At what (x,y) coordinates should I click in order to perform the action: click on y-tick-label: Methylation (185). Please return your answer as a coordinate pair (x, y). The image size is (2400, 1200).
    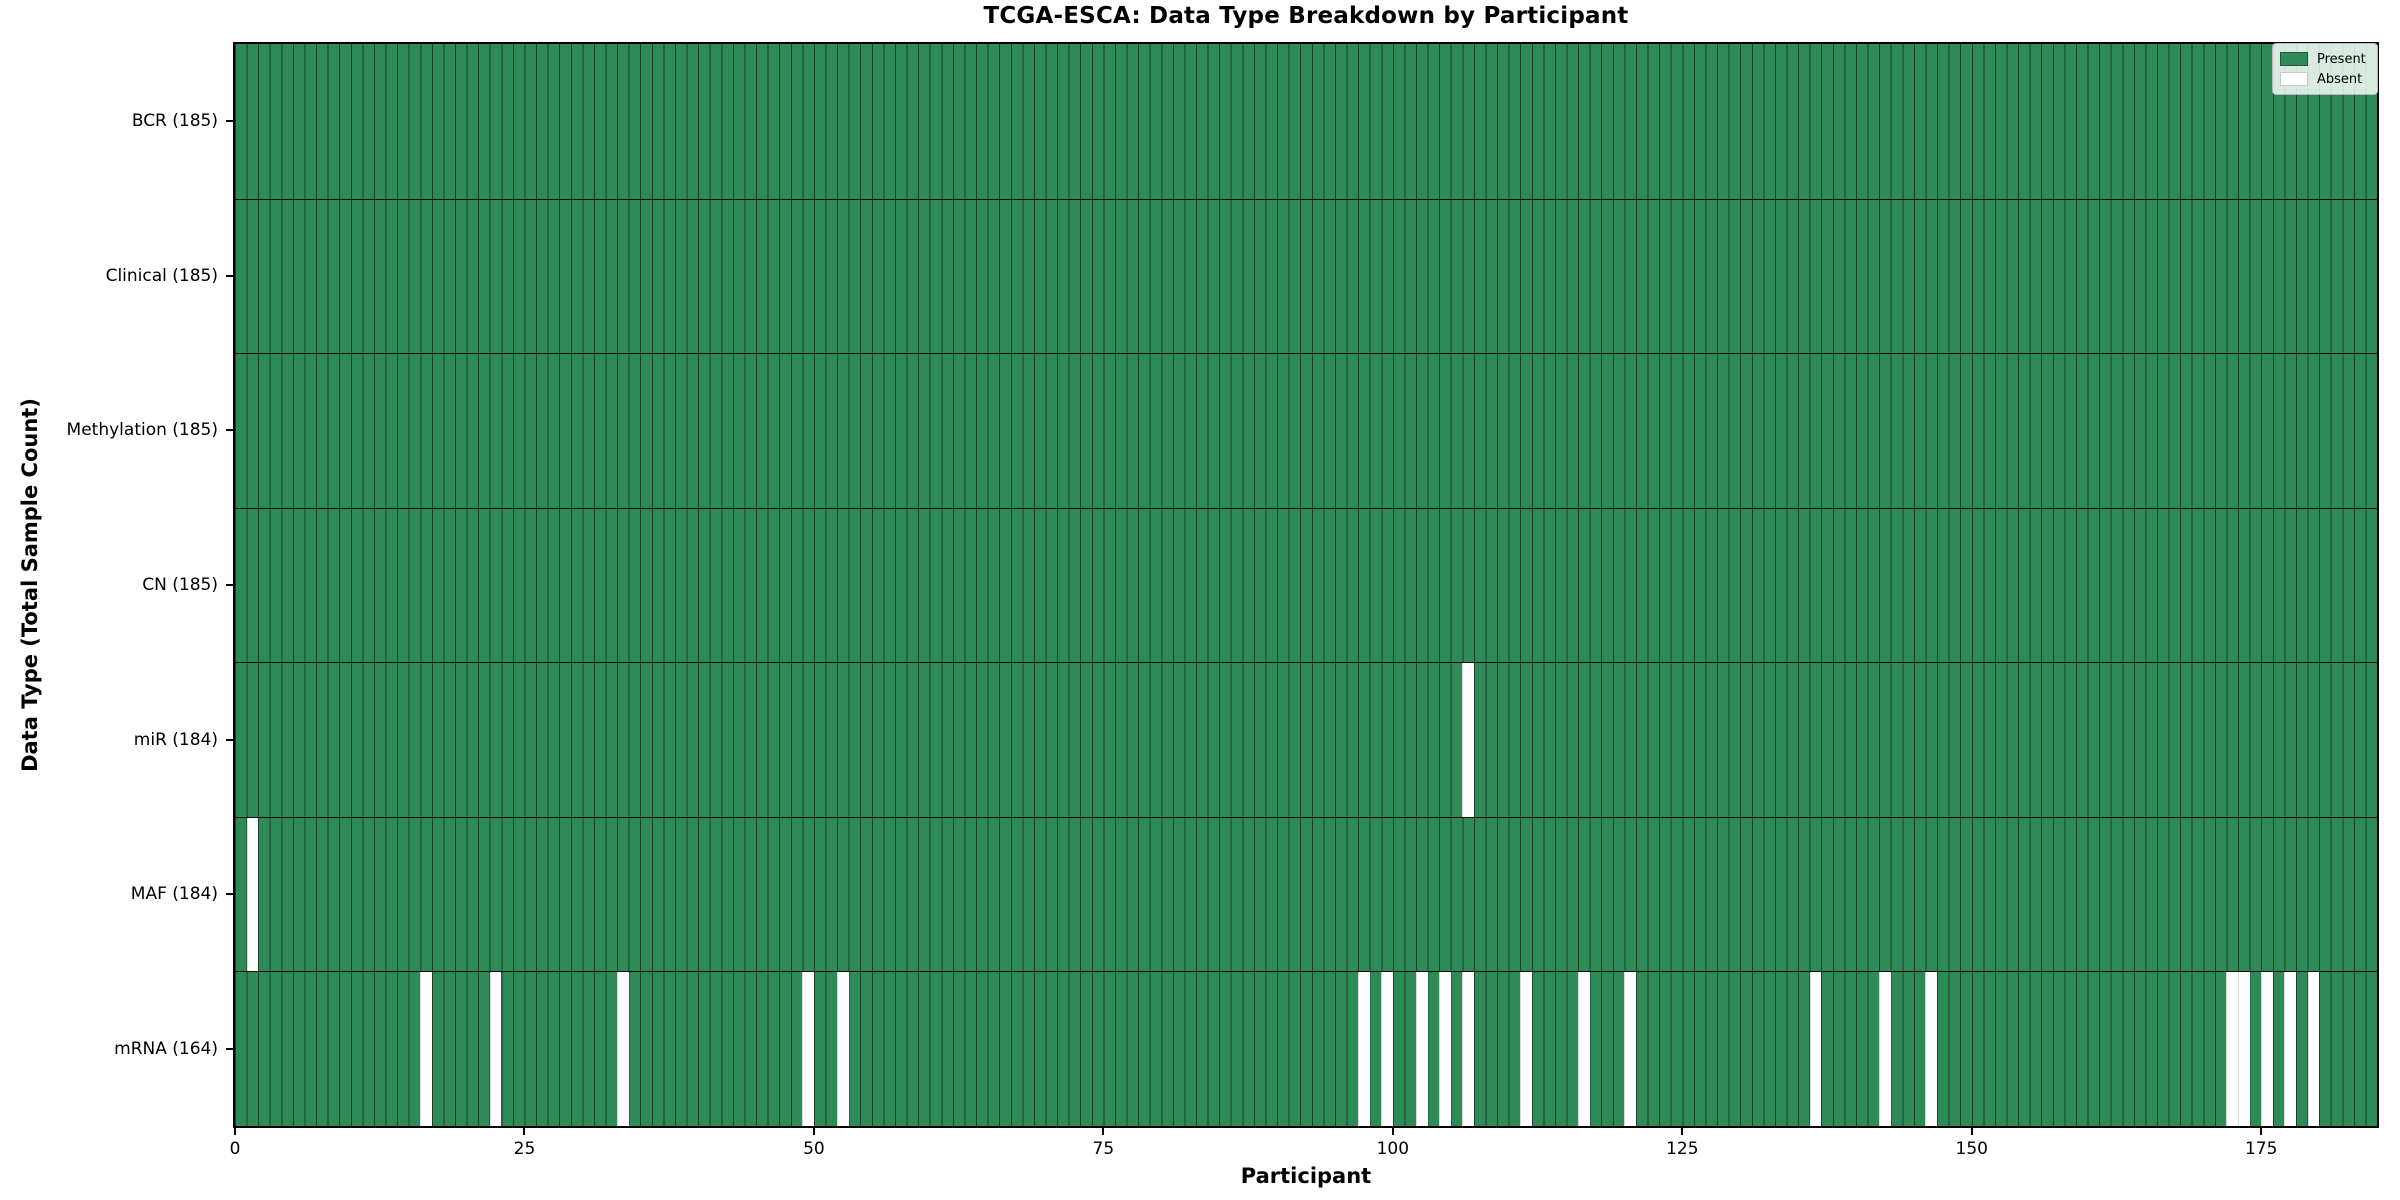
    Looking at the image, I should click on (142, 430).